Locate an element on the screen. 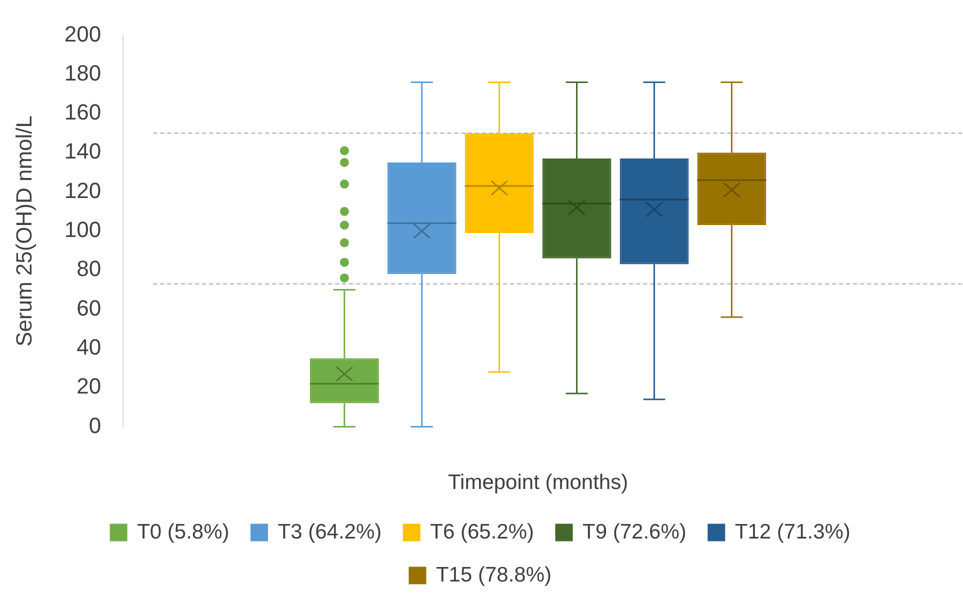 The width and height of the screenshot is (963, 596). y-tick-label: 40 is located at coordinates (89, 347).